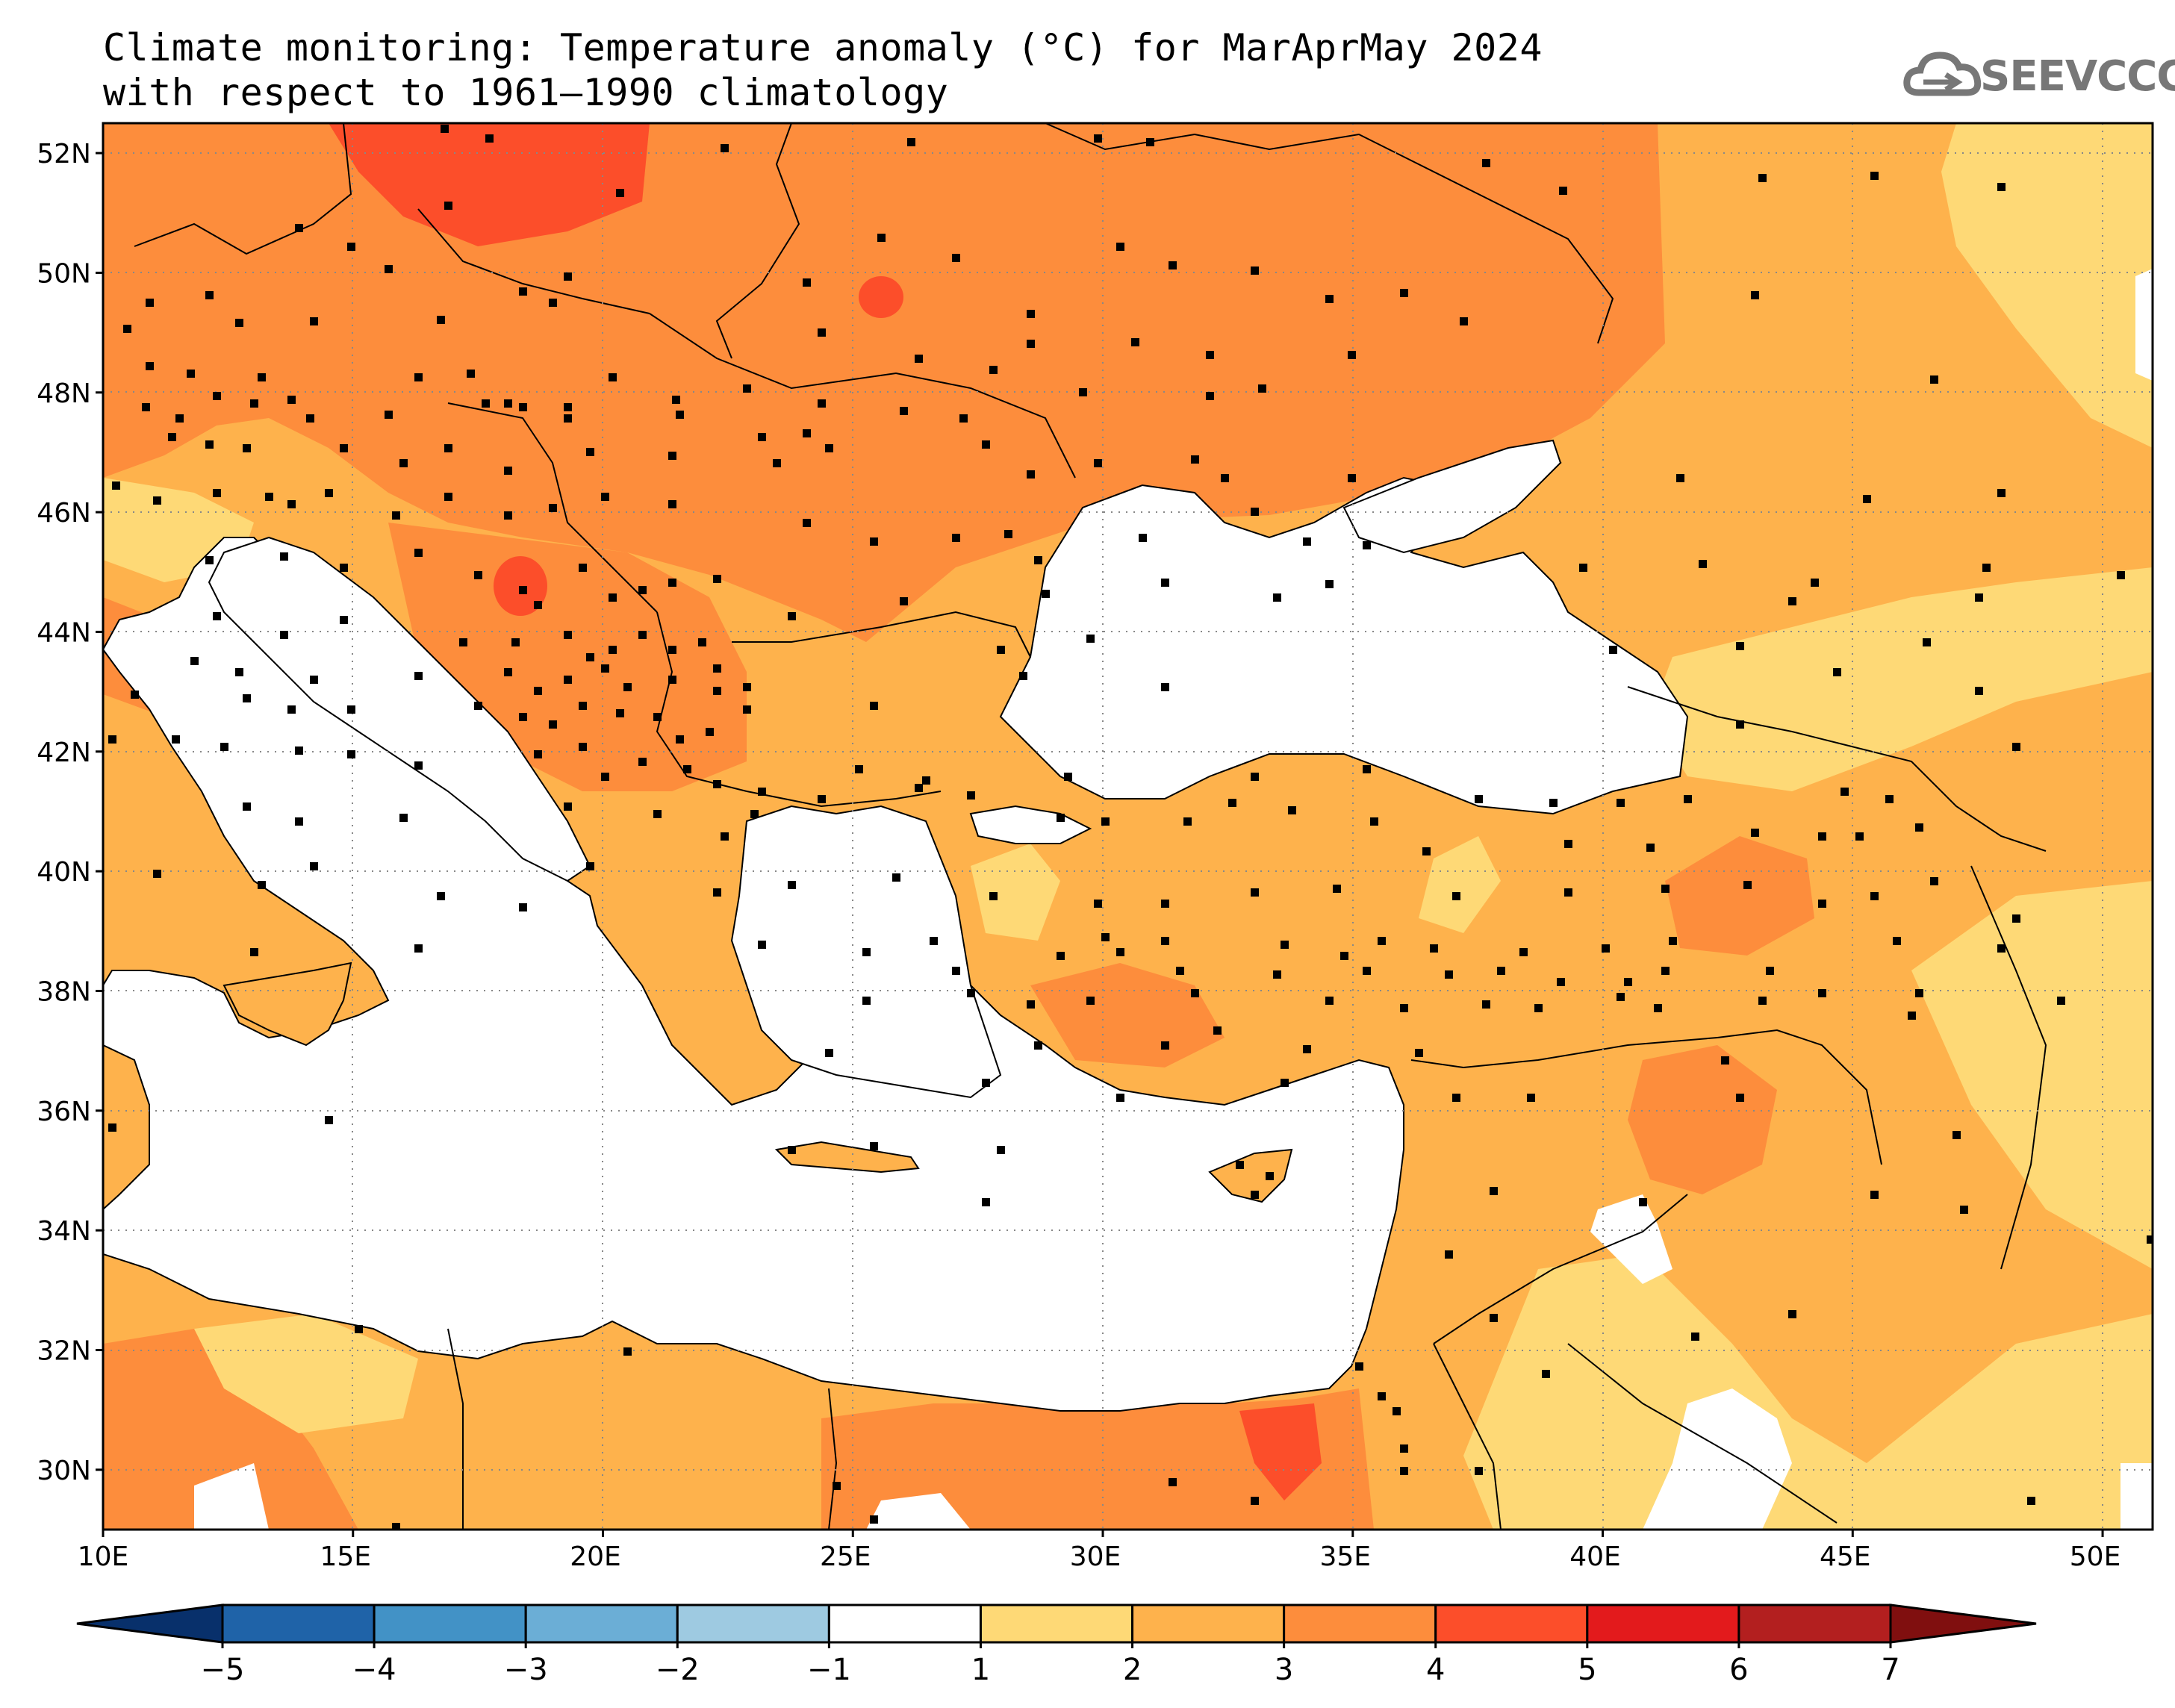  I want to click on anomaly-zone-1to2-north-africa, so click(306, 1373).